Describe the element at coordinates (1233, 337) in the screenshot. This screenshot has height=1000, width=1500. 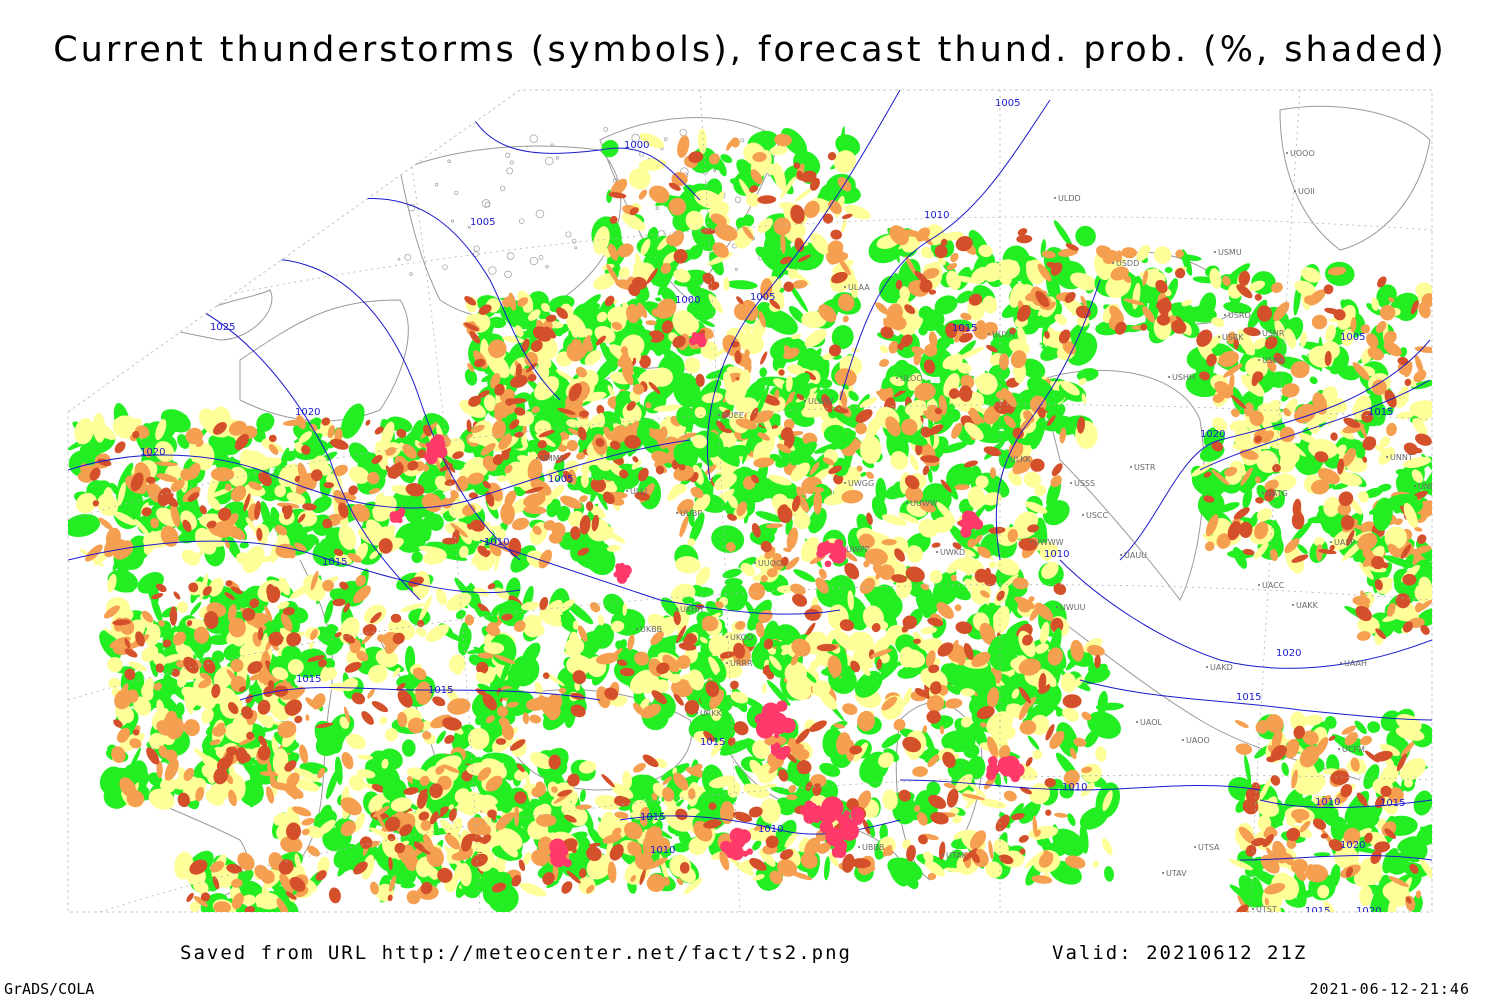
I see `station-label: USRK` at that location.